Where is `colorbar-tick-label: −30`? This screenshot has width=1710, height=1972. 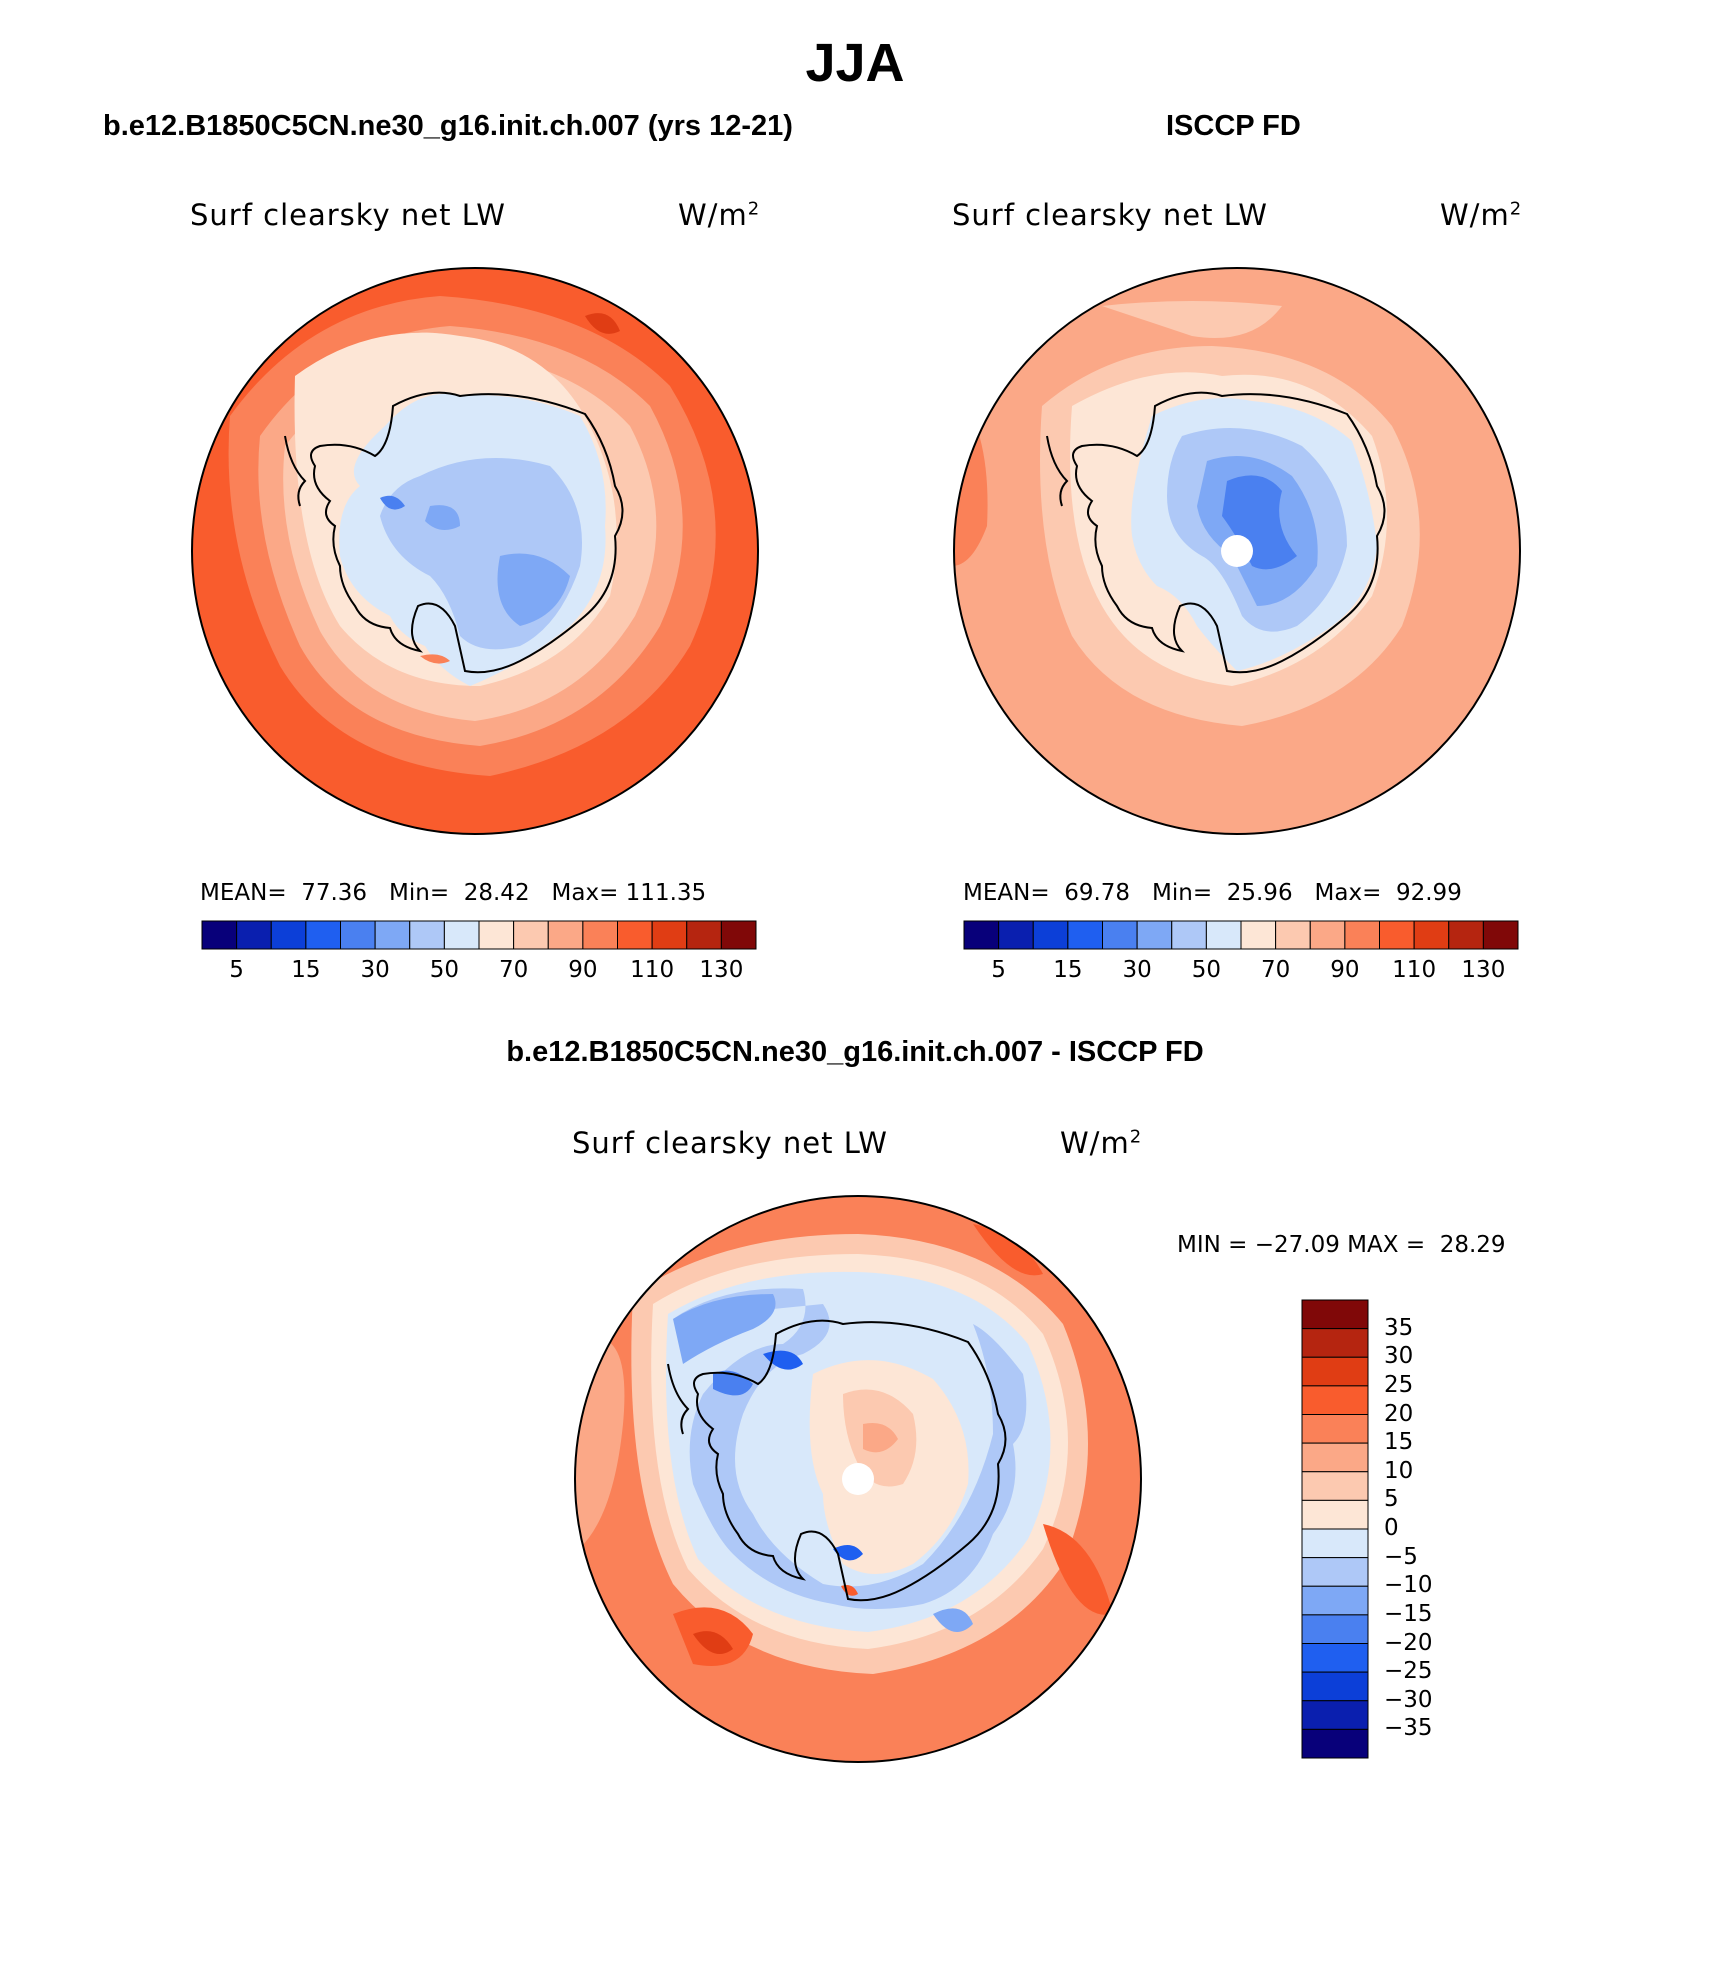
colorbar-tick-label: −30 is located at coordinates (1408, 1699).